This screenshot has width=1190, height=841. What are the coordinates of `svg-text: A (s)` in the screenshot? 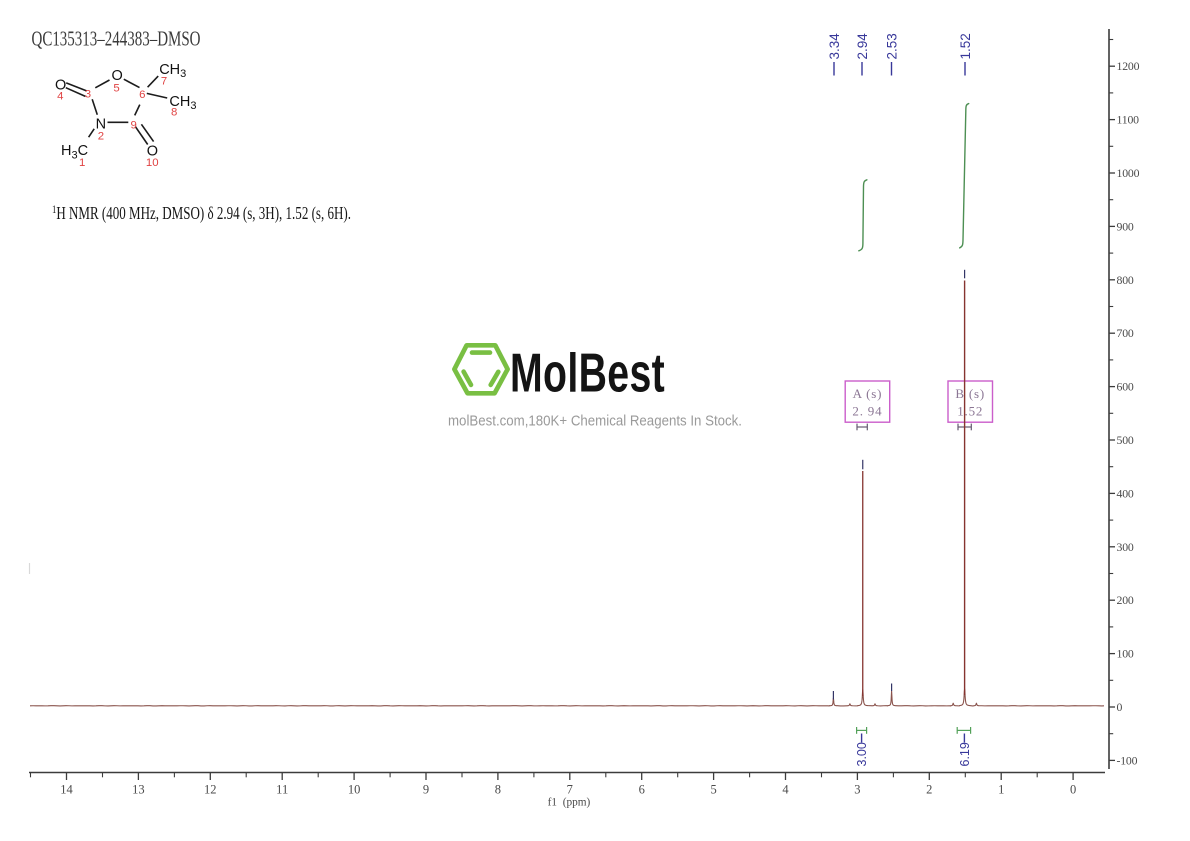 It's located at (868, 393).